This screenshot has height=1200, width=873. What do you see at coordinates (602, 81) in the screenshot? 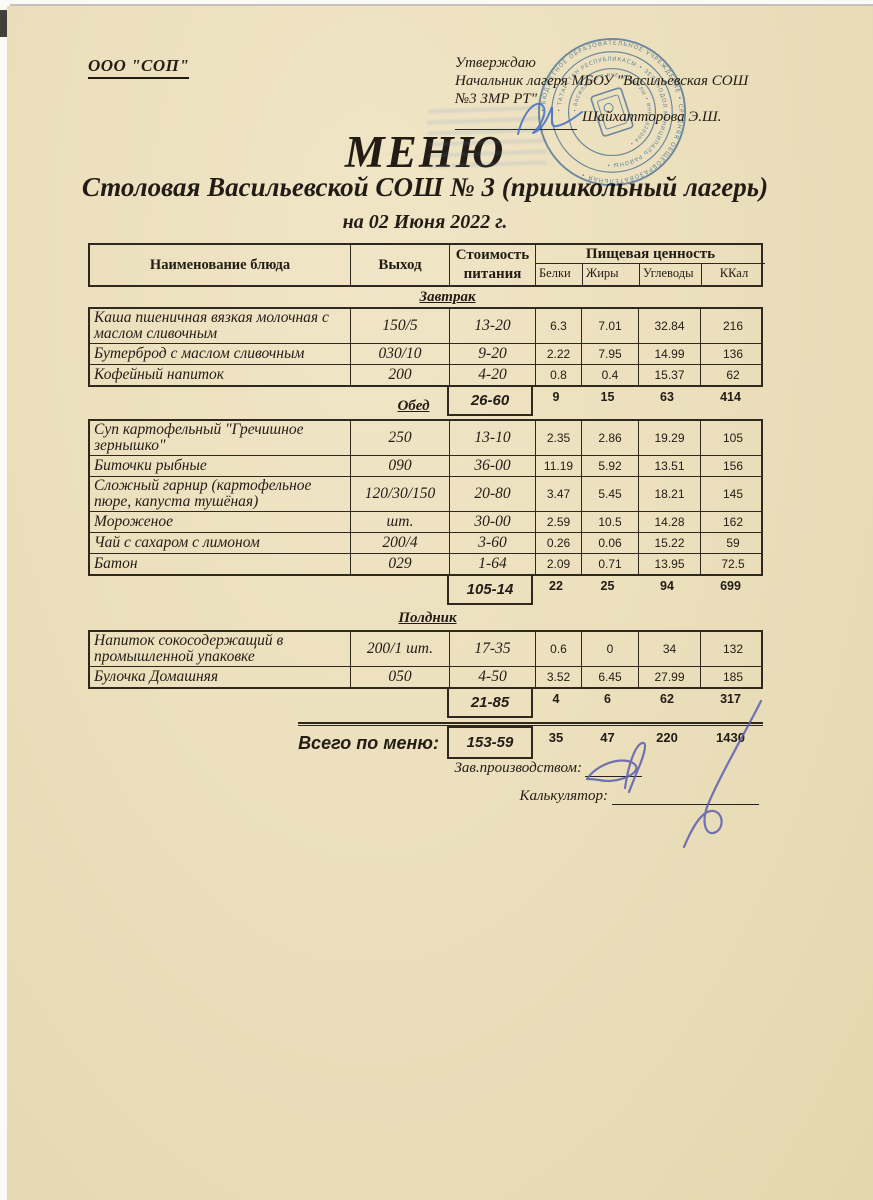
I see `approval-line-2: Начальник лагеря МБОУ "Васильевская СОШ` at bounding box center [602, 81].